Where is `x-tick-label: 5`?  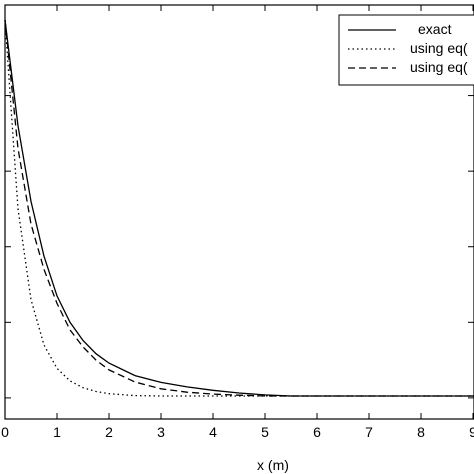 x-tick-label: 5 is located at coordinates (265, 432).